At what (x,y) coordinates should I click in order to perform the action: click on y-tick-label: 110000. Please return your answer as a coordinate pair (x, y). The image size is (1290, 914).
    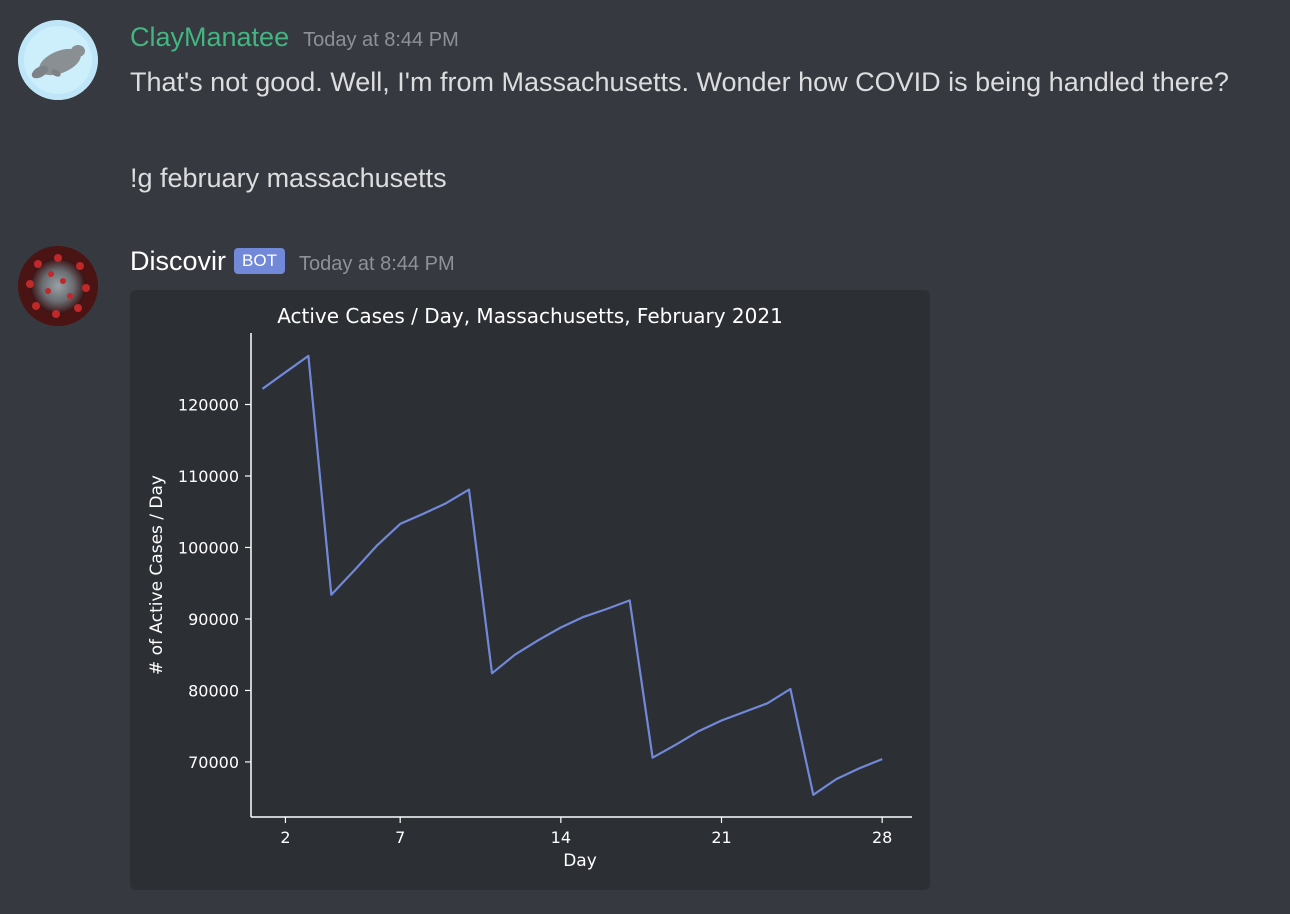
    Looking at the image, I should click on (208, 476).